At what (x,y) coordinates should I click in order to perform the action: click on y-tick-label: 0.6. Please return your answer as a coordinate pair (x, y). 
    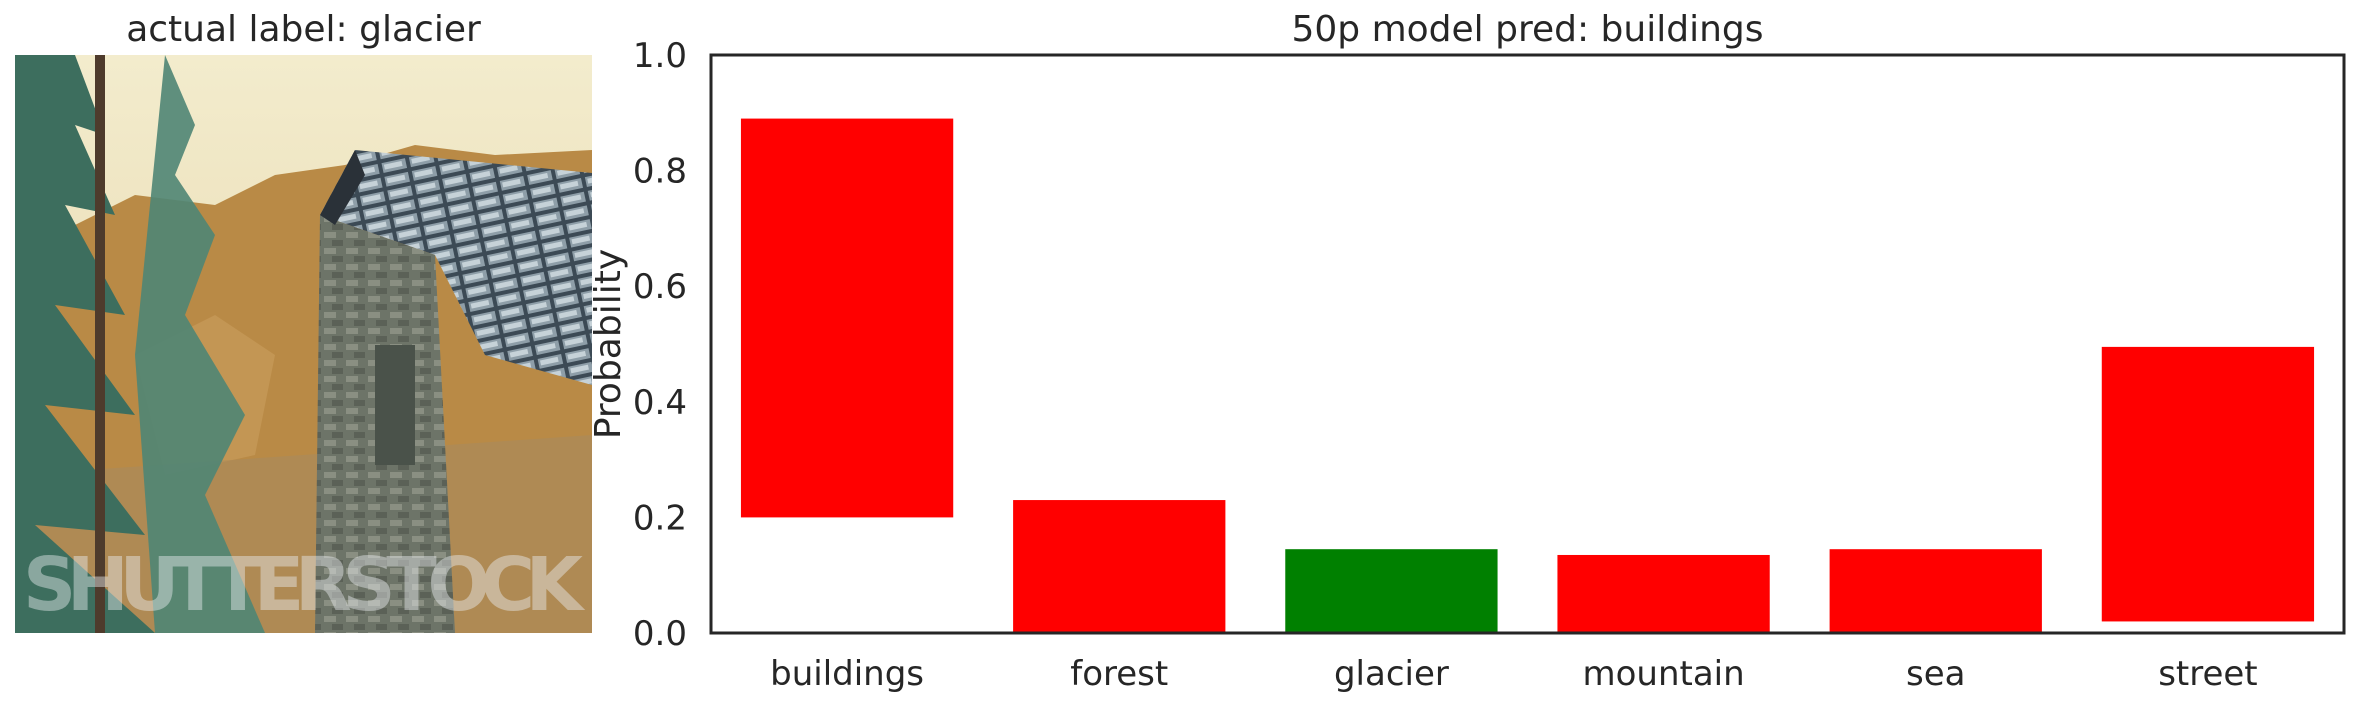
    Looking at the image, I should click on (660, 287).